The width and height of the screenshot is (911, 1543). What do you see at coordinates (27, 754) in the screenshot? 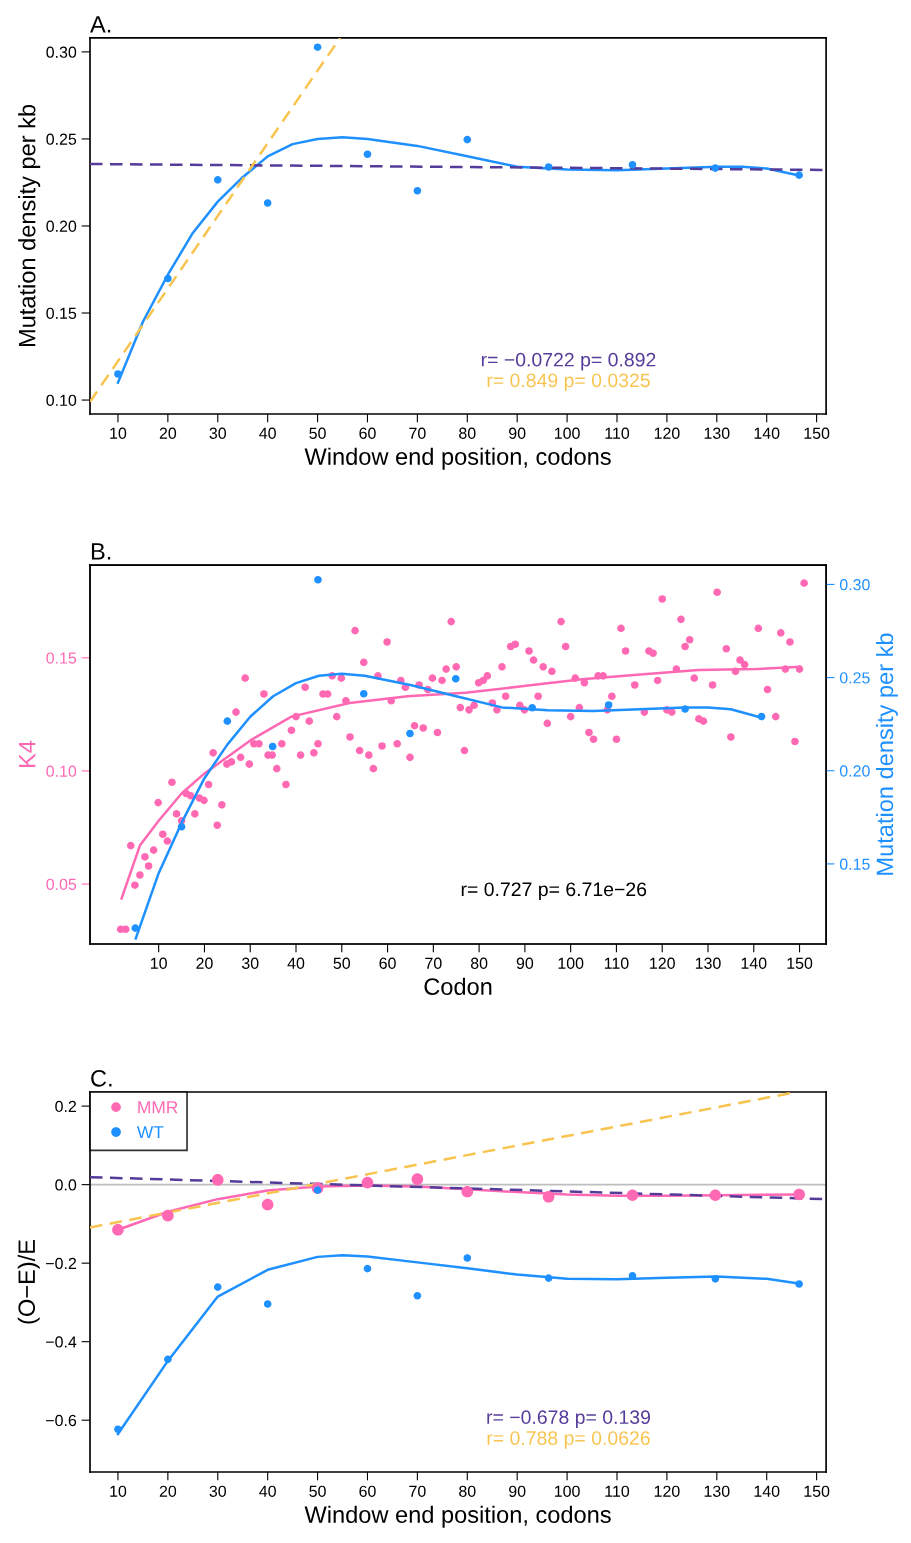
I see `y-axis-title: K4` at bounding box center [27, 754].